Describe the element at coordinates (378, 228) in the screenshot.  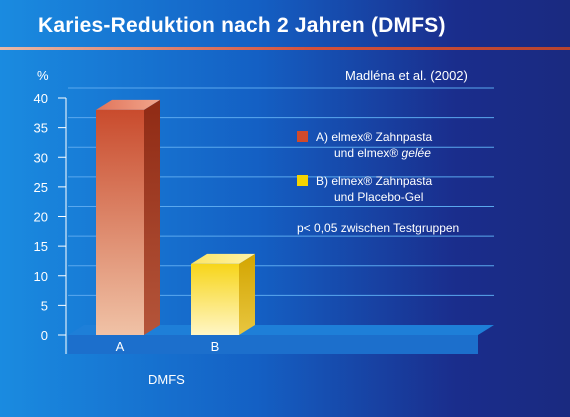
I see `significance-note: p< 0,05 zwischen Testgruppen` at that location.